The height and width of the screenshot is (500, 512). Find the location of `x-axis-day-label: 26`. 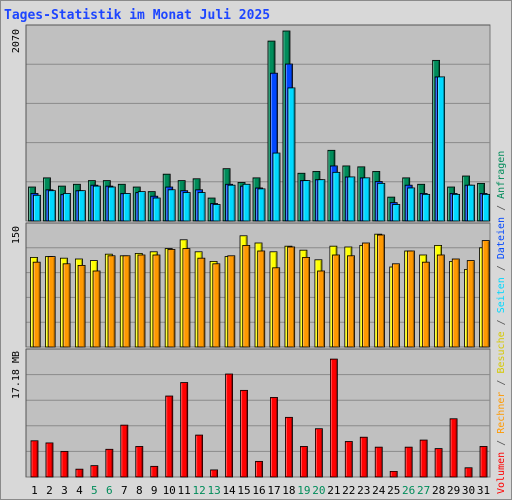

x-axis-day-label: 26 is located at coordinates (408, 490).